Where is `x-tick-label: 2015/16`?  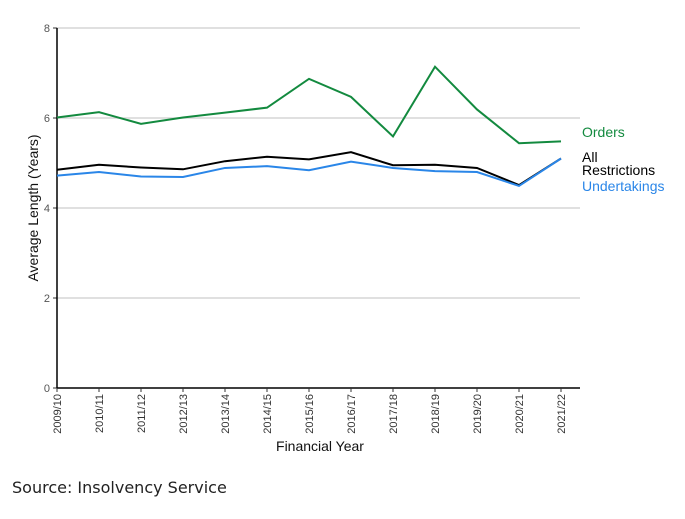
x-tick-label: 2015/16 is located at coordinates (310, 414).